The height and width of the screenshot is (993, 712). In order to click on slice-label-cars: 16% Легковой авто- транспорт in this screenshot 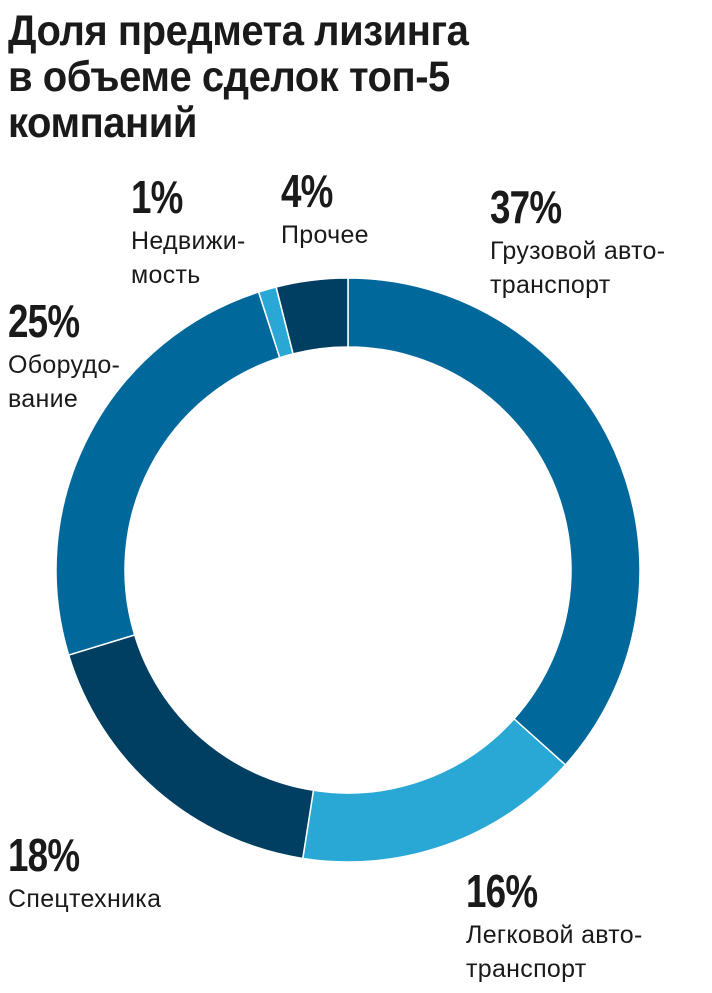, I will do `click(554, 927)`.